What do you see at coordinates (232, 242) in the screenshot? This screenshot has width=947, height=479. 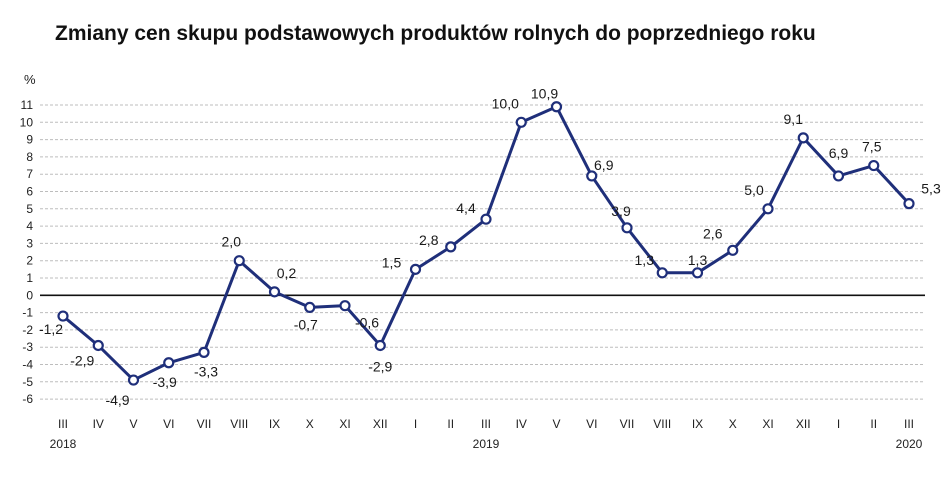 I see `data-label: 2,0` at bounding box center [232, 242].